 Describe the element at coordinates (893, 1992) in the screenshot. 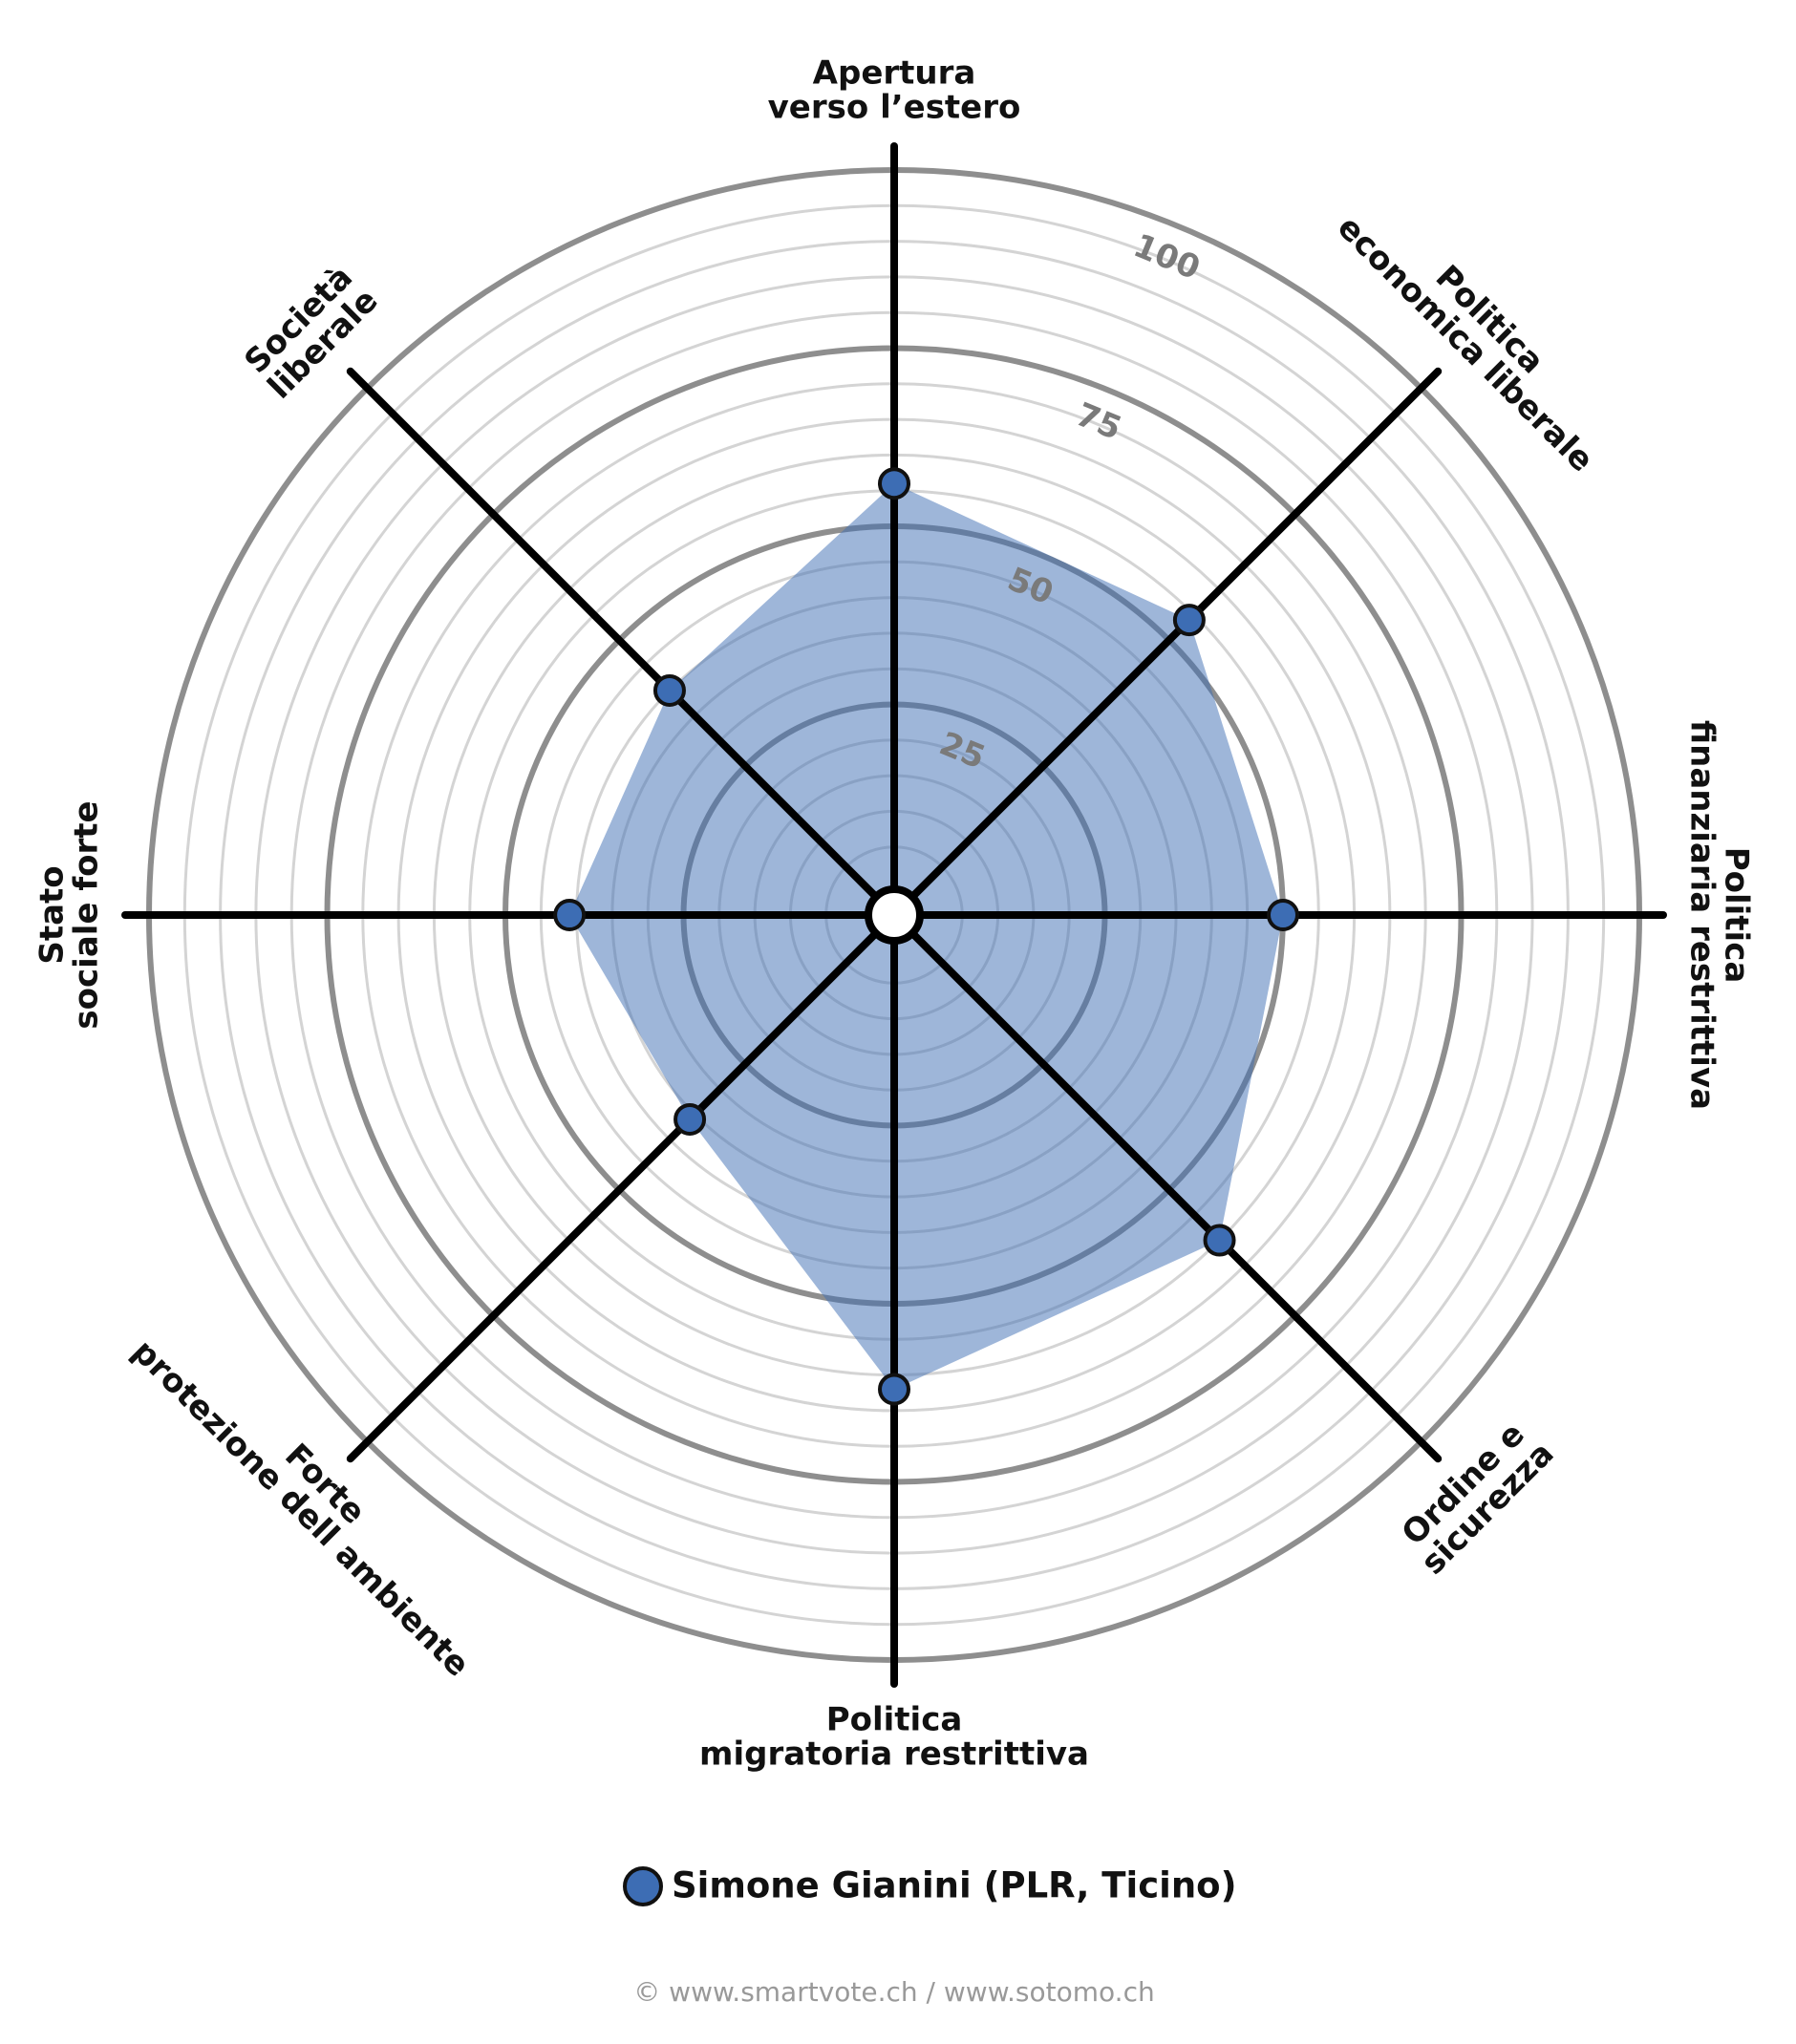

I see `footer: © www.smartvote.ch / www.sotomo.ch` at that location.